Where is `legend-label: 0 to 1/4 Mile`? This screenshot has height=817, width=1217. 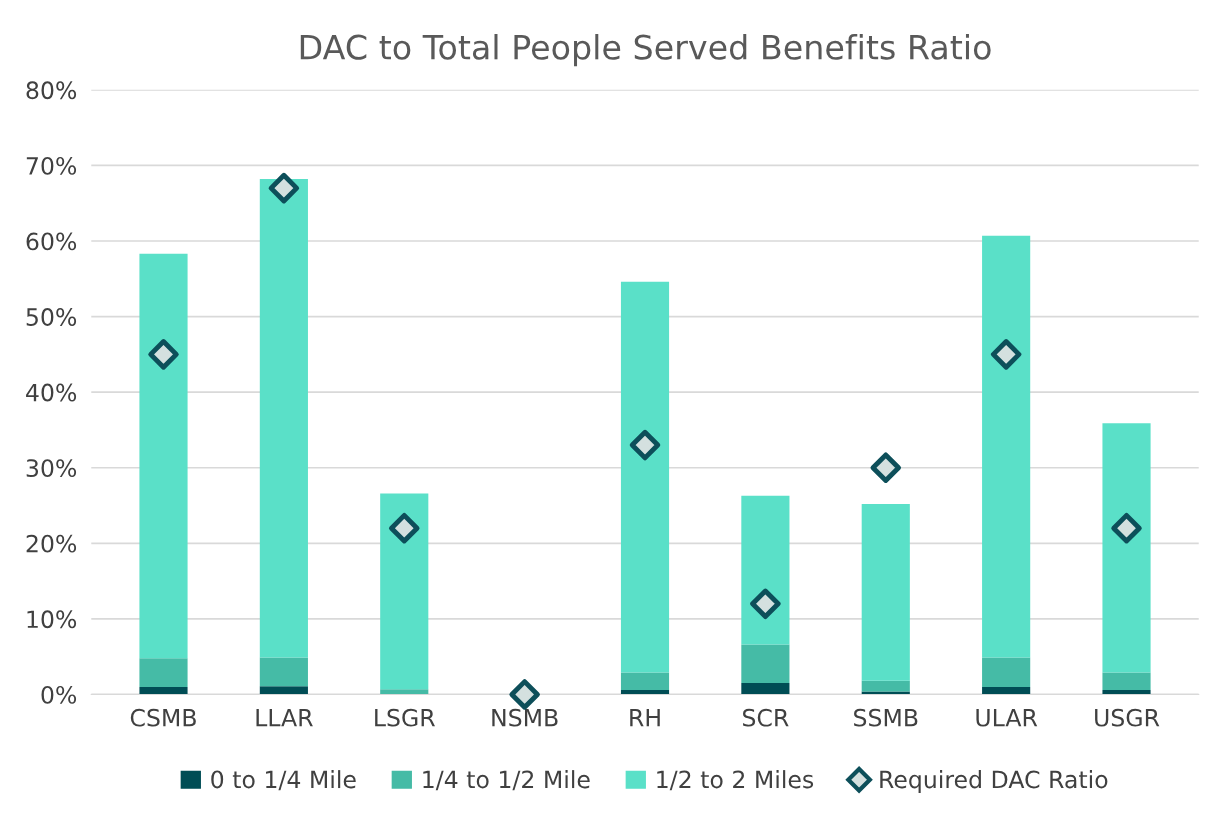 legend-label: 0 to 1/4 Mile is located at coordinates (283, 780).